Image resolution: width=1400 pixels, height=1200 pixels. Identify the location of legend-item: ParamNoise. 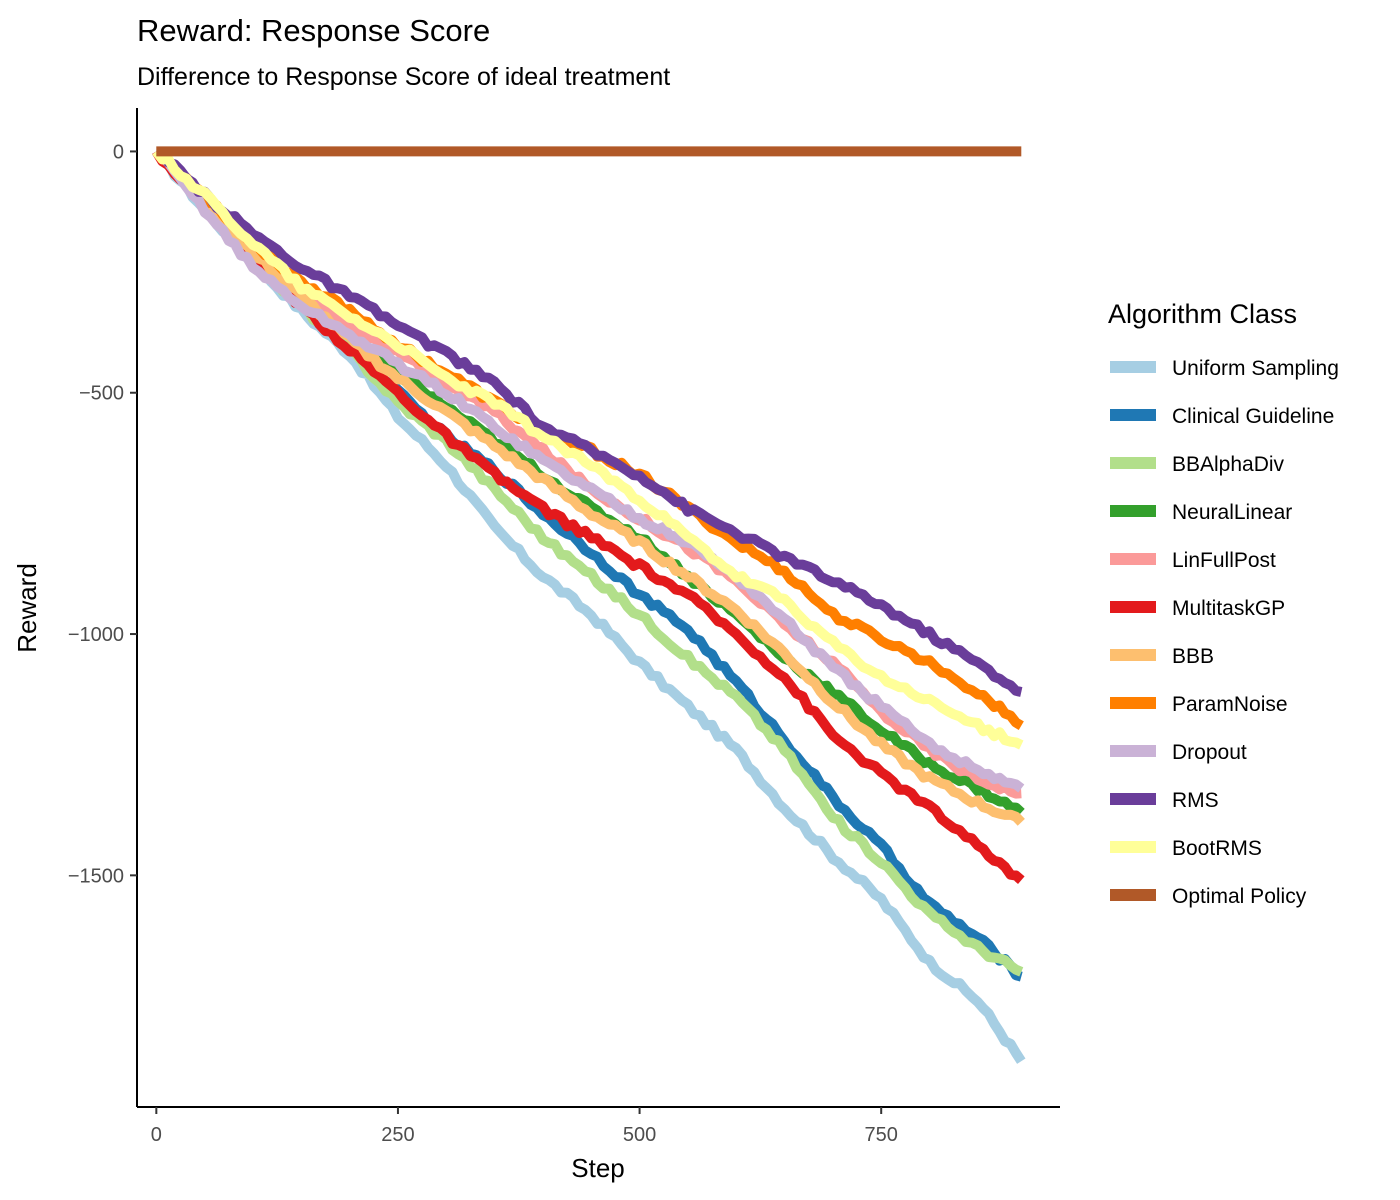
(1199, 704).